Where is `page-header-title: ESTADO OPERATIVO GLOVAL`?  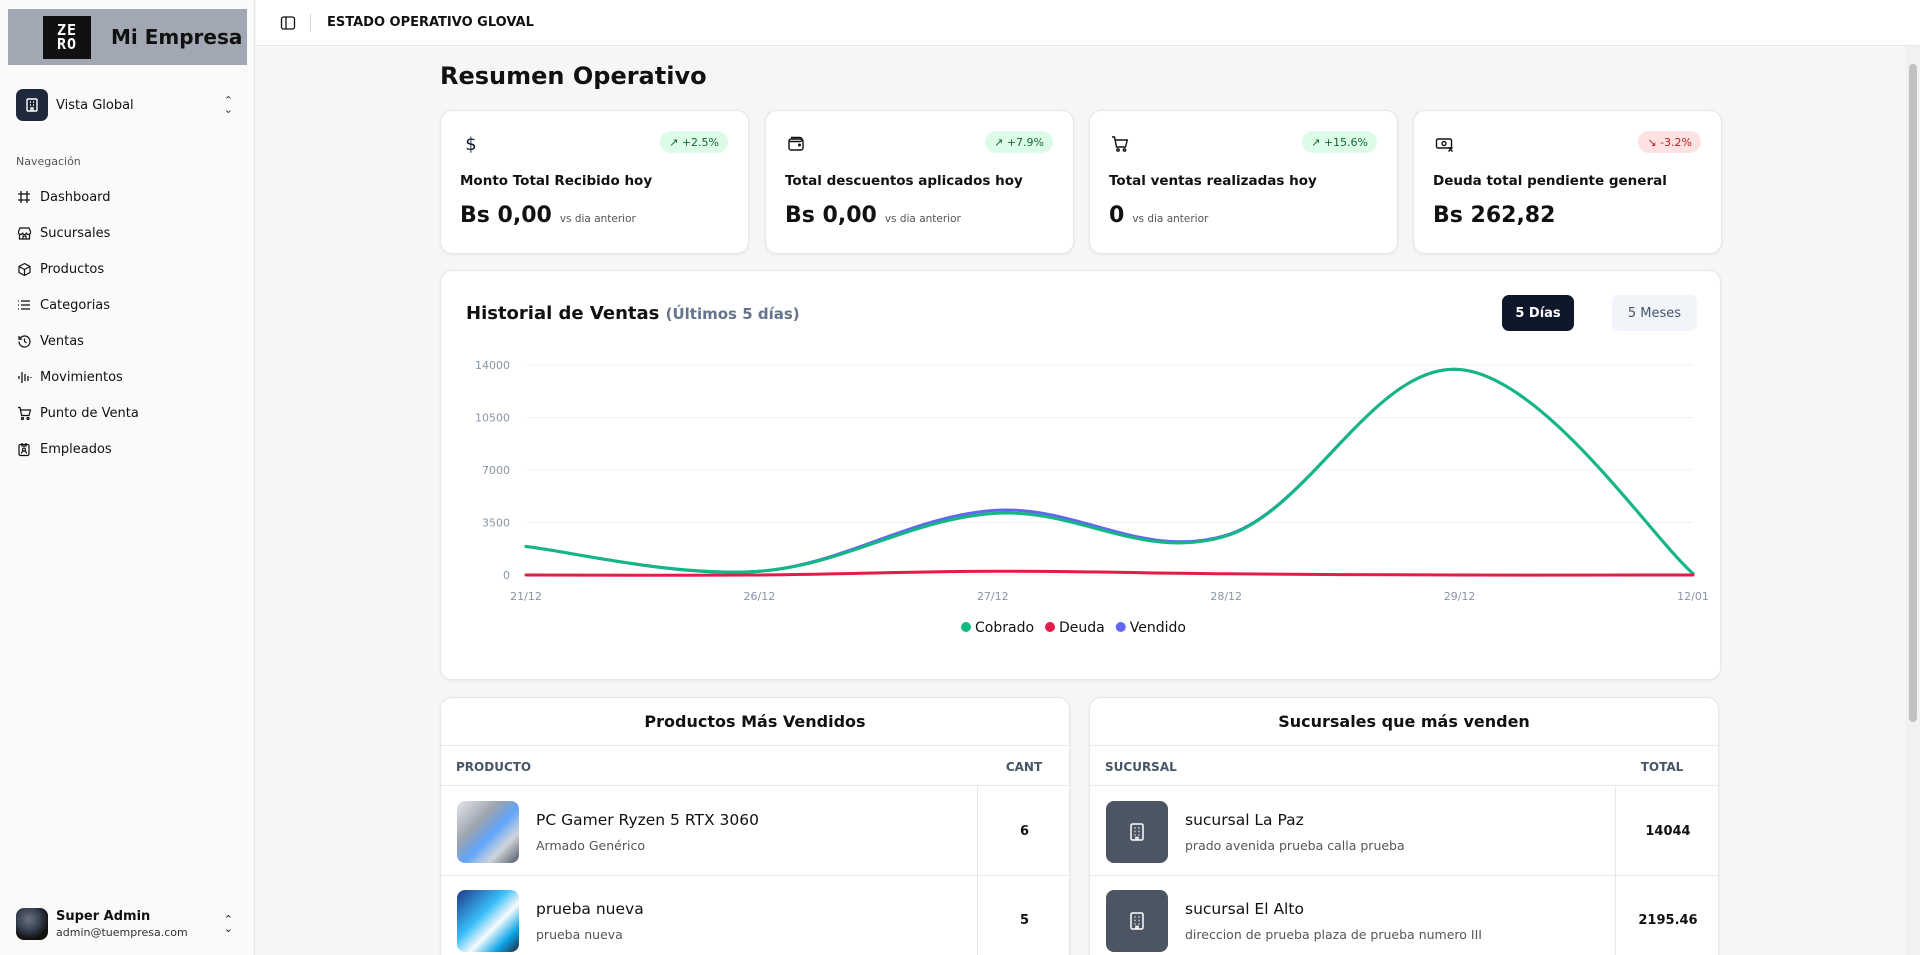
page-header-title: ESTADO OPERATIVO GLOVAL is located at coordinates (430, 22).